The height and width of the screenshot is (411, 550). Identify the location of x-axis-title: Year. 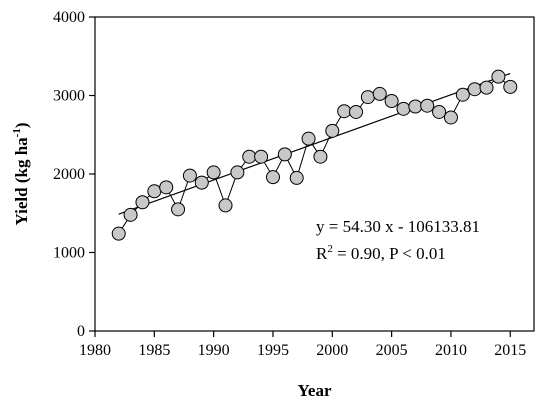
(315, 390).